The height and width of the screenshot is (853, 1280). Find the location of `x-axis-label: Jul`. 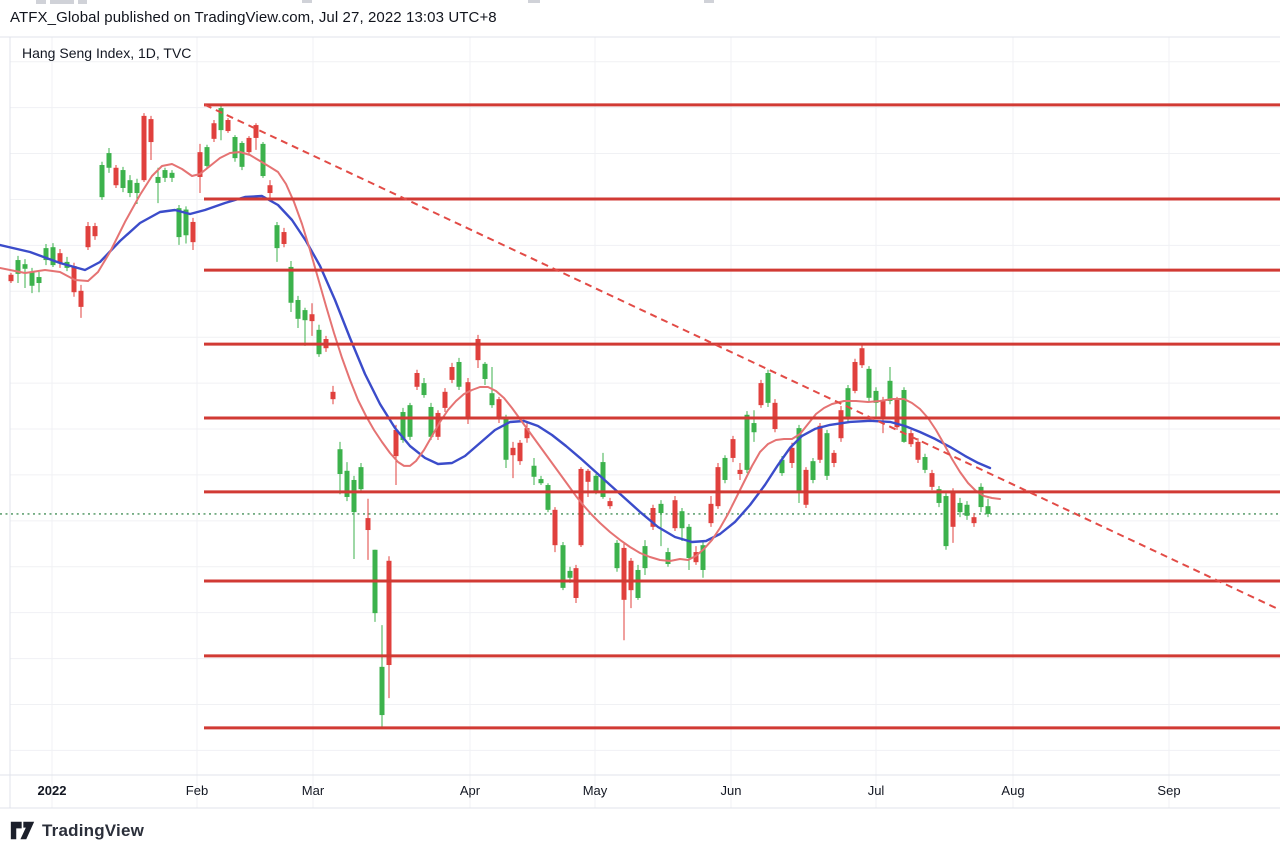

x-axis-label: Jul is located at coordinates (876, 790).